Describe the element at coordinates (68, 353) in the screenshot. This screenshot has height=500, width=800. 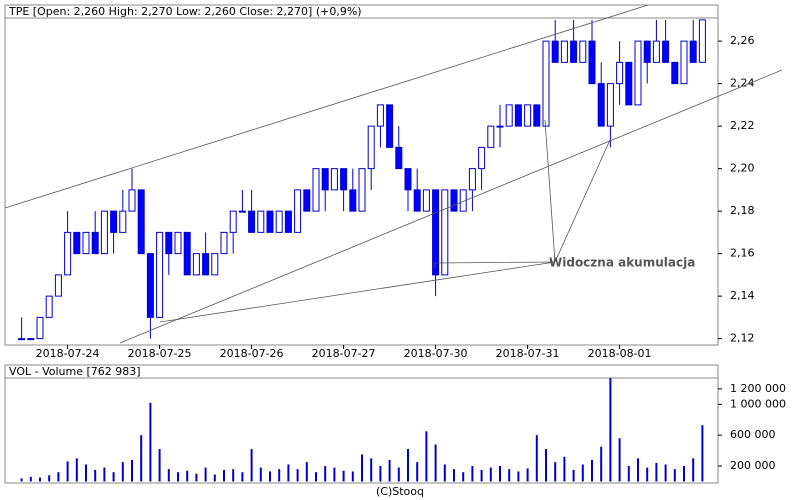
I see `x-tick-label: 2018-07-24` at that location.